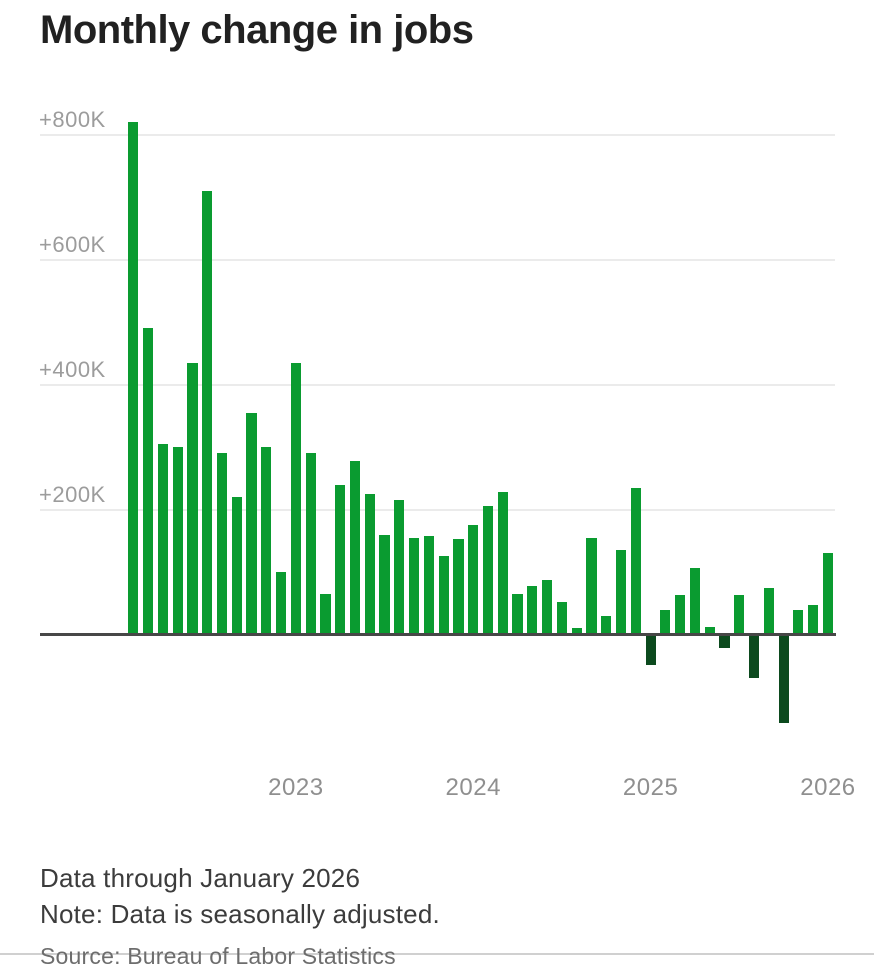 This screenshot has width=874, height=970. What do you see at coordinates (695, 601) in the screenshot?
I see `bar-apr-2025` at bounding box center [695, 601].